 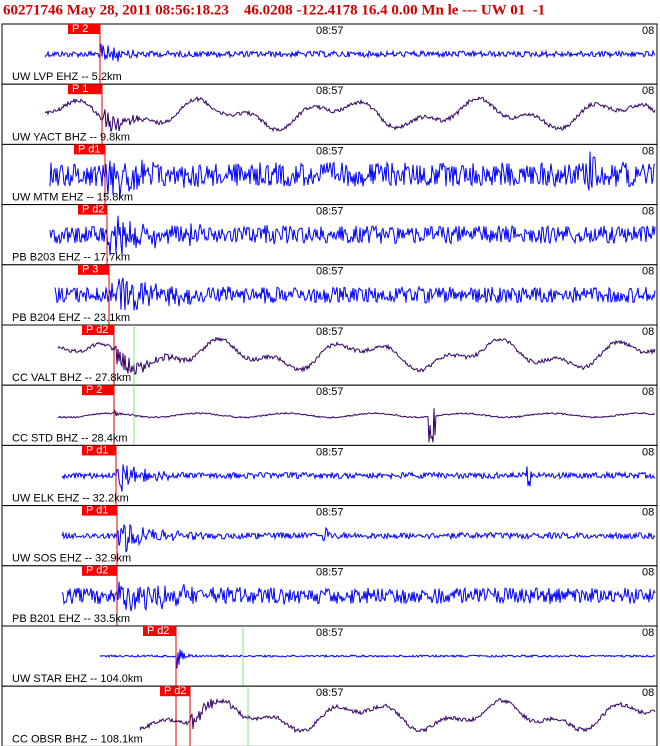 I want to click on station-label: PB B203 EHZ -- 17.7km, so click(x=71, y=258).